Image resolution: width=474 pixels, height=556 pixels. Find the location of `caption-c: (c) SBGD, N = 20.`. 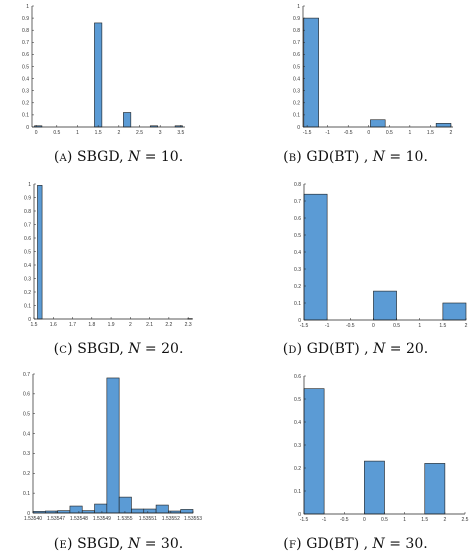

caption-c: (c) SBGD, N = 20. is located at coordinates (118, 349).